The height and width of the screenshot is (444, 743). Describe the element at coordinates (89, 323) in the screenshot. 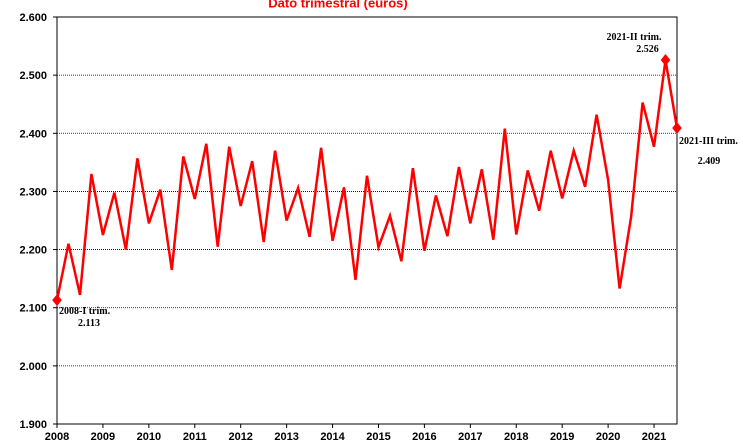

I see `annotation-value: 2.113` at that location.